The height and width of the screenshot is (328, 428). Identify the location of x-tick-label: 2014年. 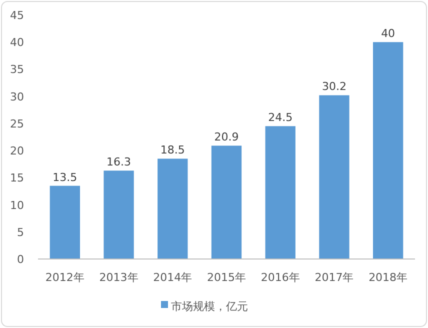
(172, 277).